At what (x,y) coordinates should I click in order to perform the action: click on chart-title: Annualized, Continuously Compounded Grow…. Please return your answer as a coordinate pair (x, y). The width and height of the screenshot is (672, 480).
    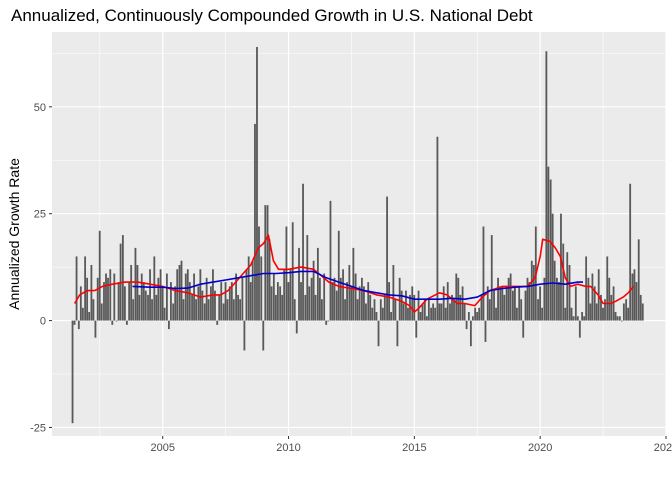
    Looking at the image, I should click on (272, 15).